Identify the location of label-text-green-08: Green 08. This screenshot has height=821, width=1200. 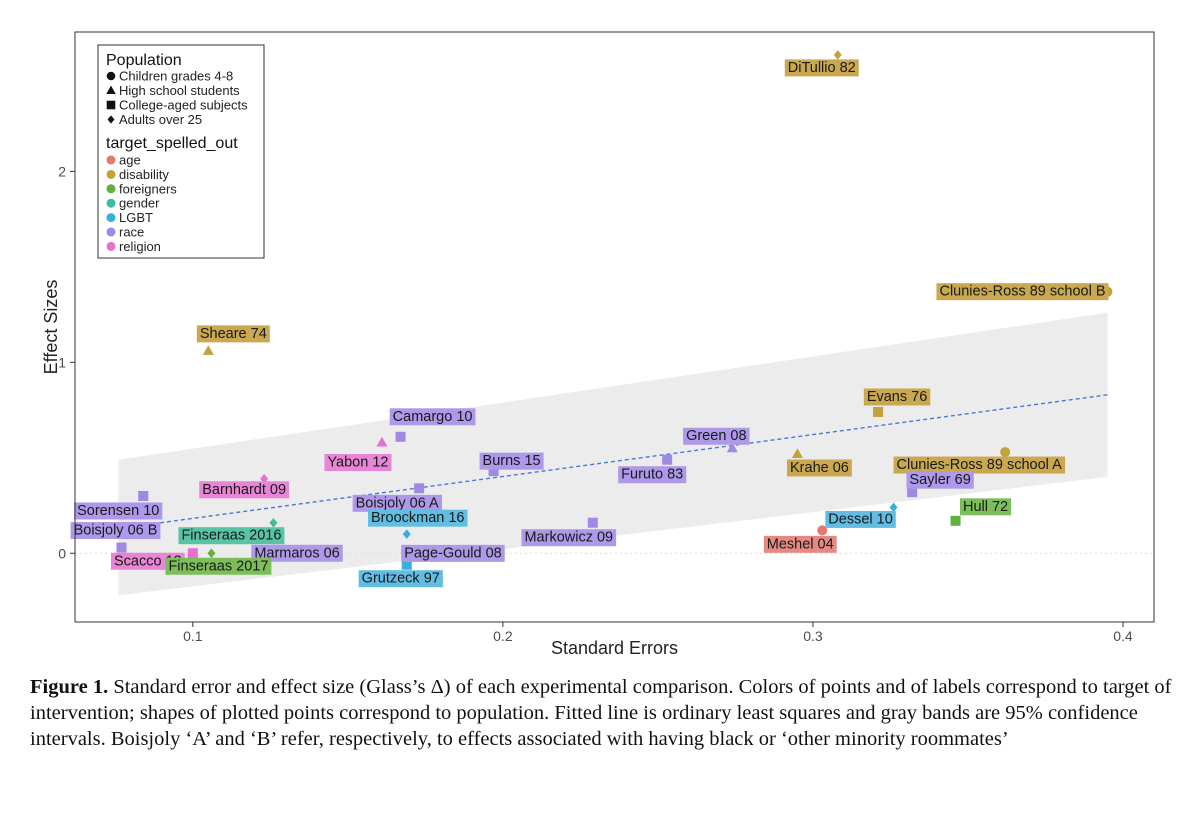
(716, 436).